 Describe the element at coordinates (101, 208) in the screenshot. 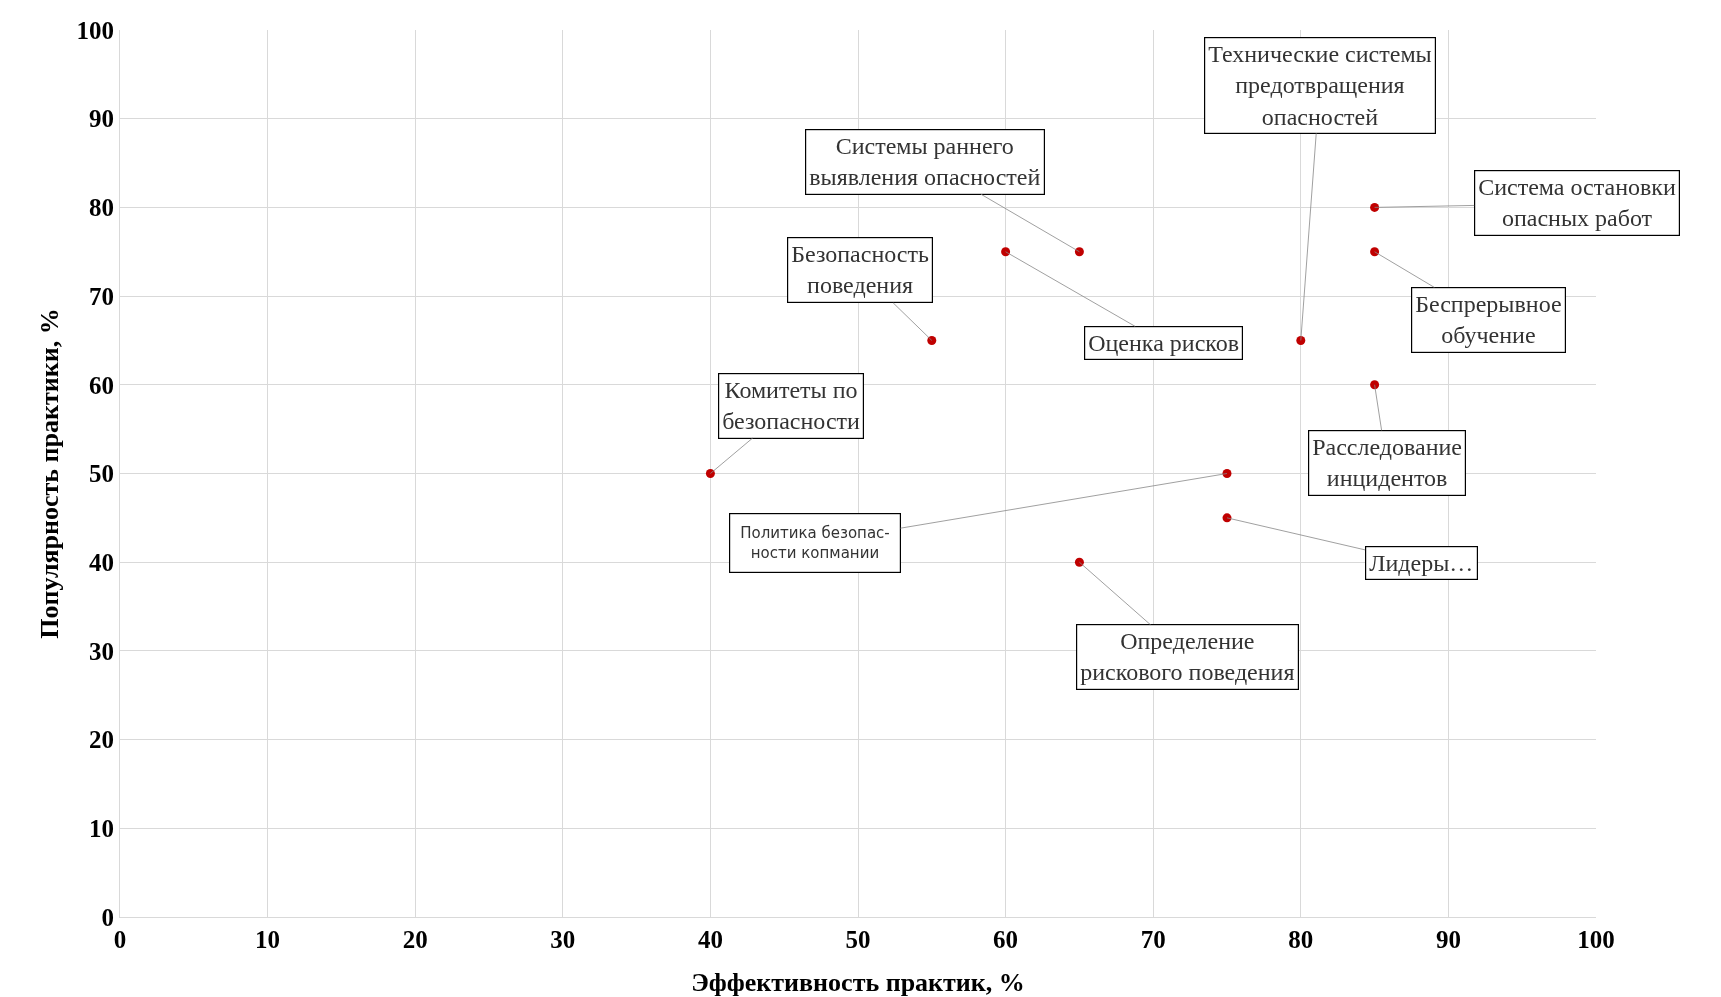

I see `y-tick-label: 80` at that location.